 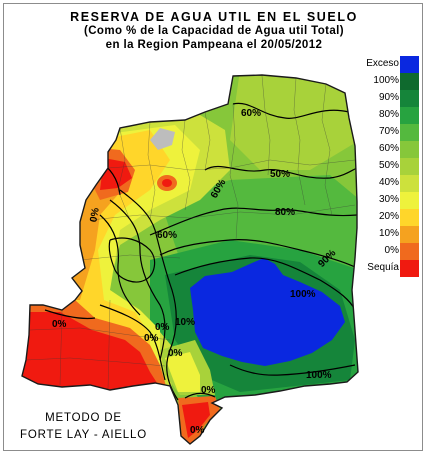 I want to click on legend-item: 60%, so click(x=387, y=149).